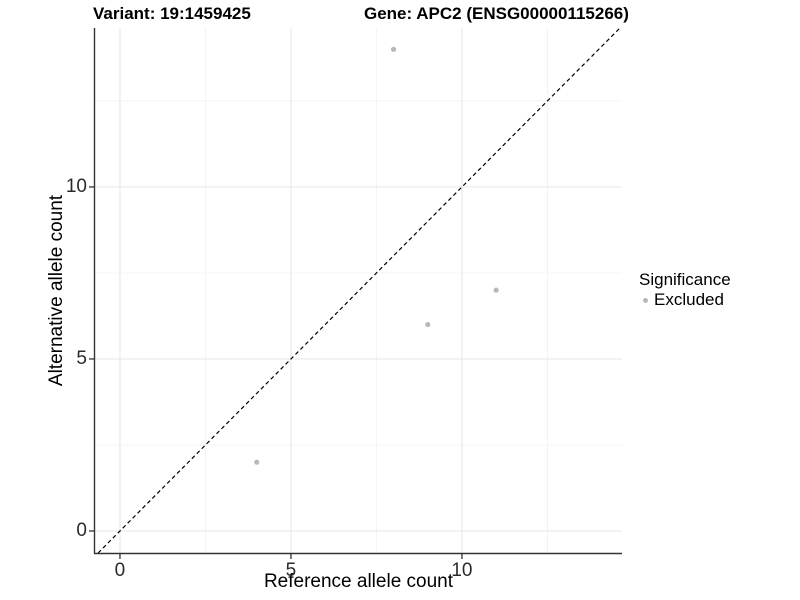 The image size is (800, 600). What do you see at coordinates (76, 186) in the screenshot?
I see `y-tick-label: 10` at bounding box center [76, 186].